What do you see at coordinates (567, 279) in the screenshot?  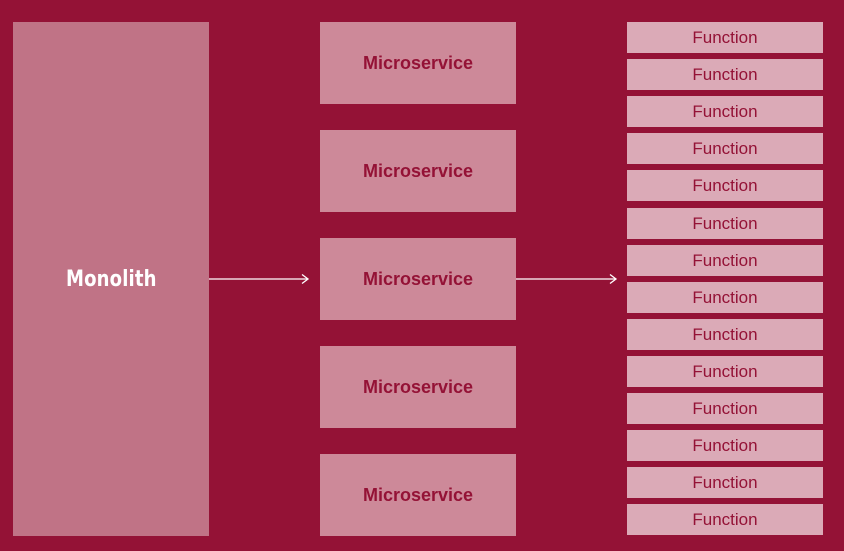 I see `arrow-microservice-to-function` at bounding box center [567, 279].